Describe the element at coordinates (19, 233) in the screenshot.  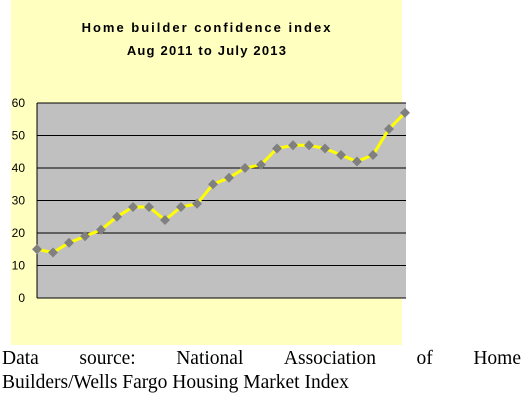
I see `y-tick-label: 20` at that location.